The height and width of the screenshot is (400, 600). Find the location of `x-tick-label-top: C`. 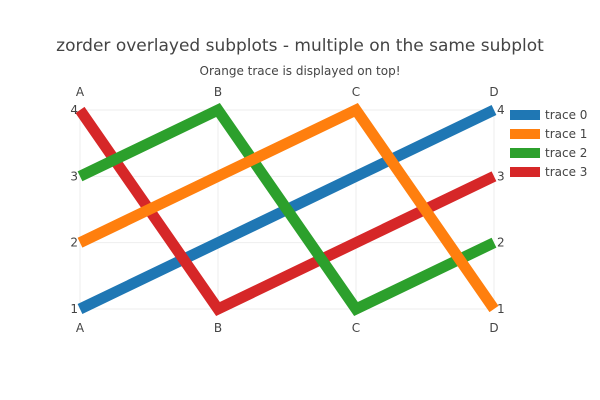

x-tick-label-top: C is located at coordinates (356, 92).